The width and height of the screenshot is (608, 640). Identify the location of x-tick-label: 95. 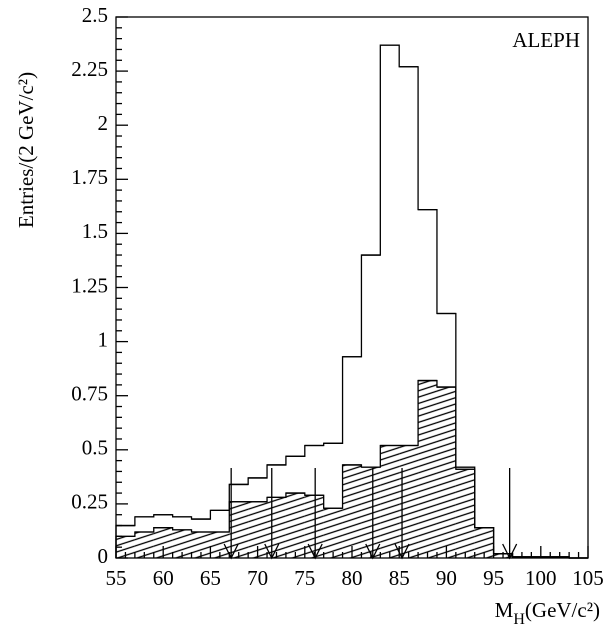
(493, 578).